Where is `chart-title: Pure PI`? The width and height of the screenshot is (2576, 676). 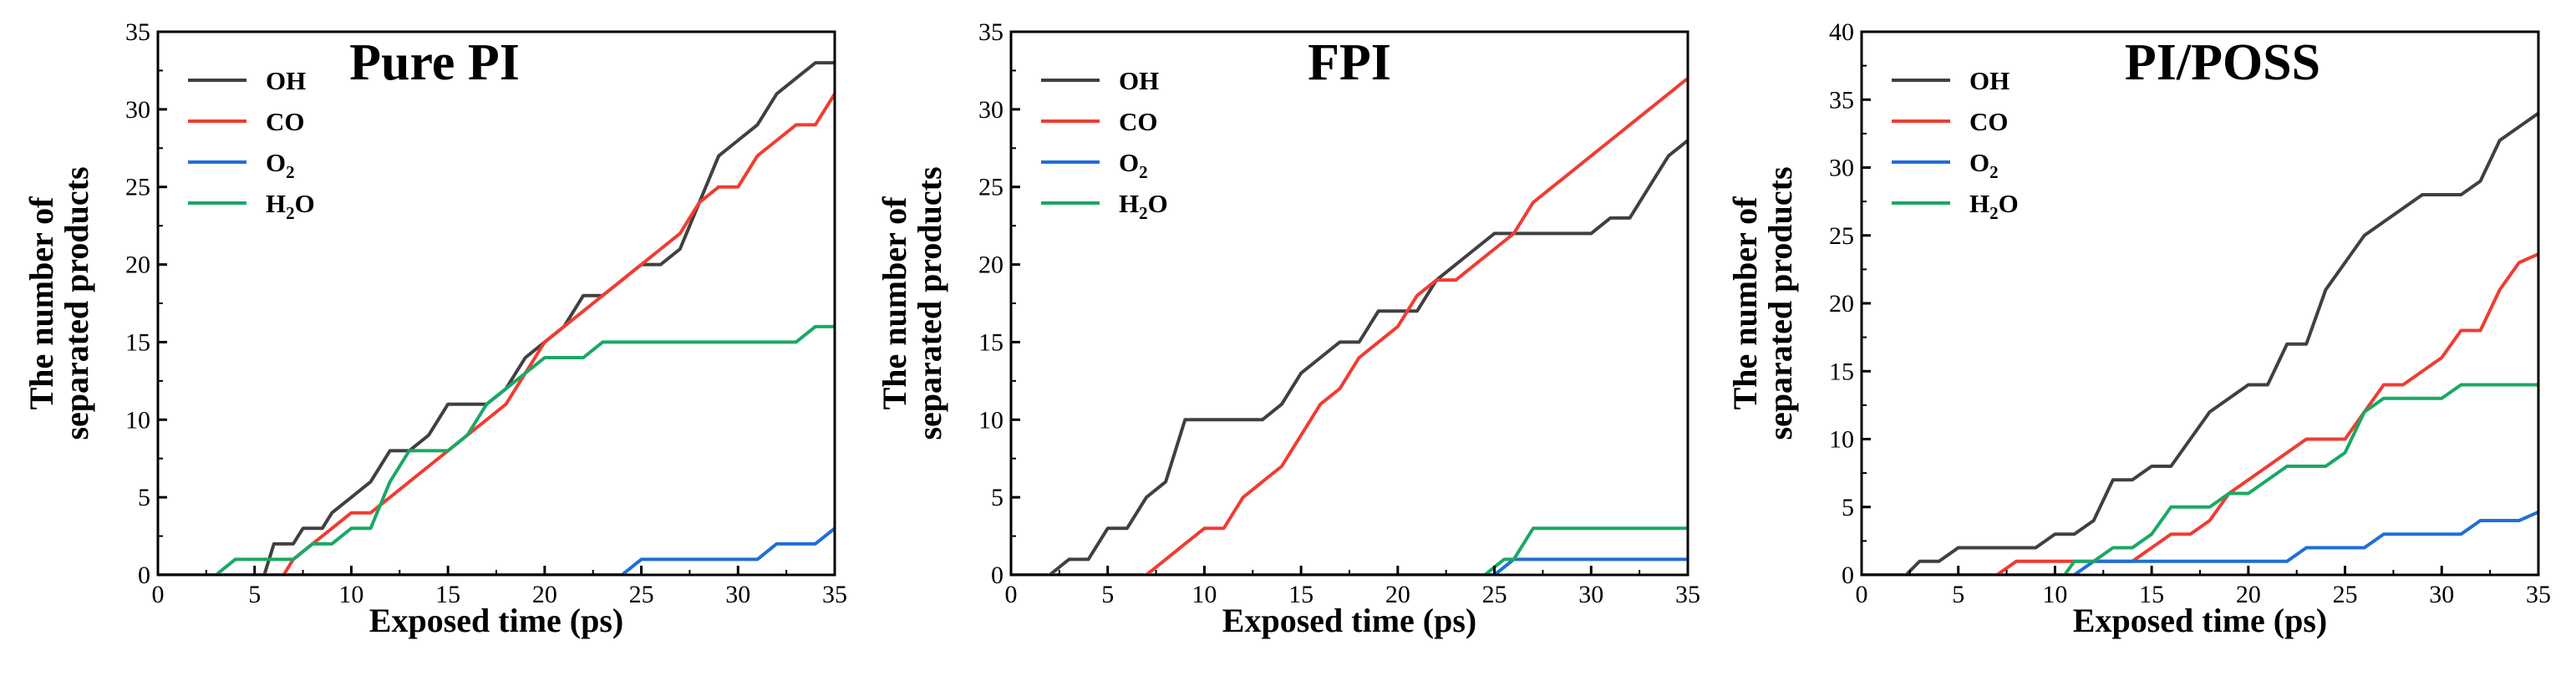
chart-title: Pure PI is located at coordinates (435, 62).